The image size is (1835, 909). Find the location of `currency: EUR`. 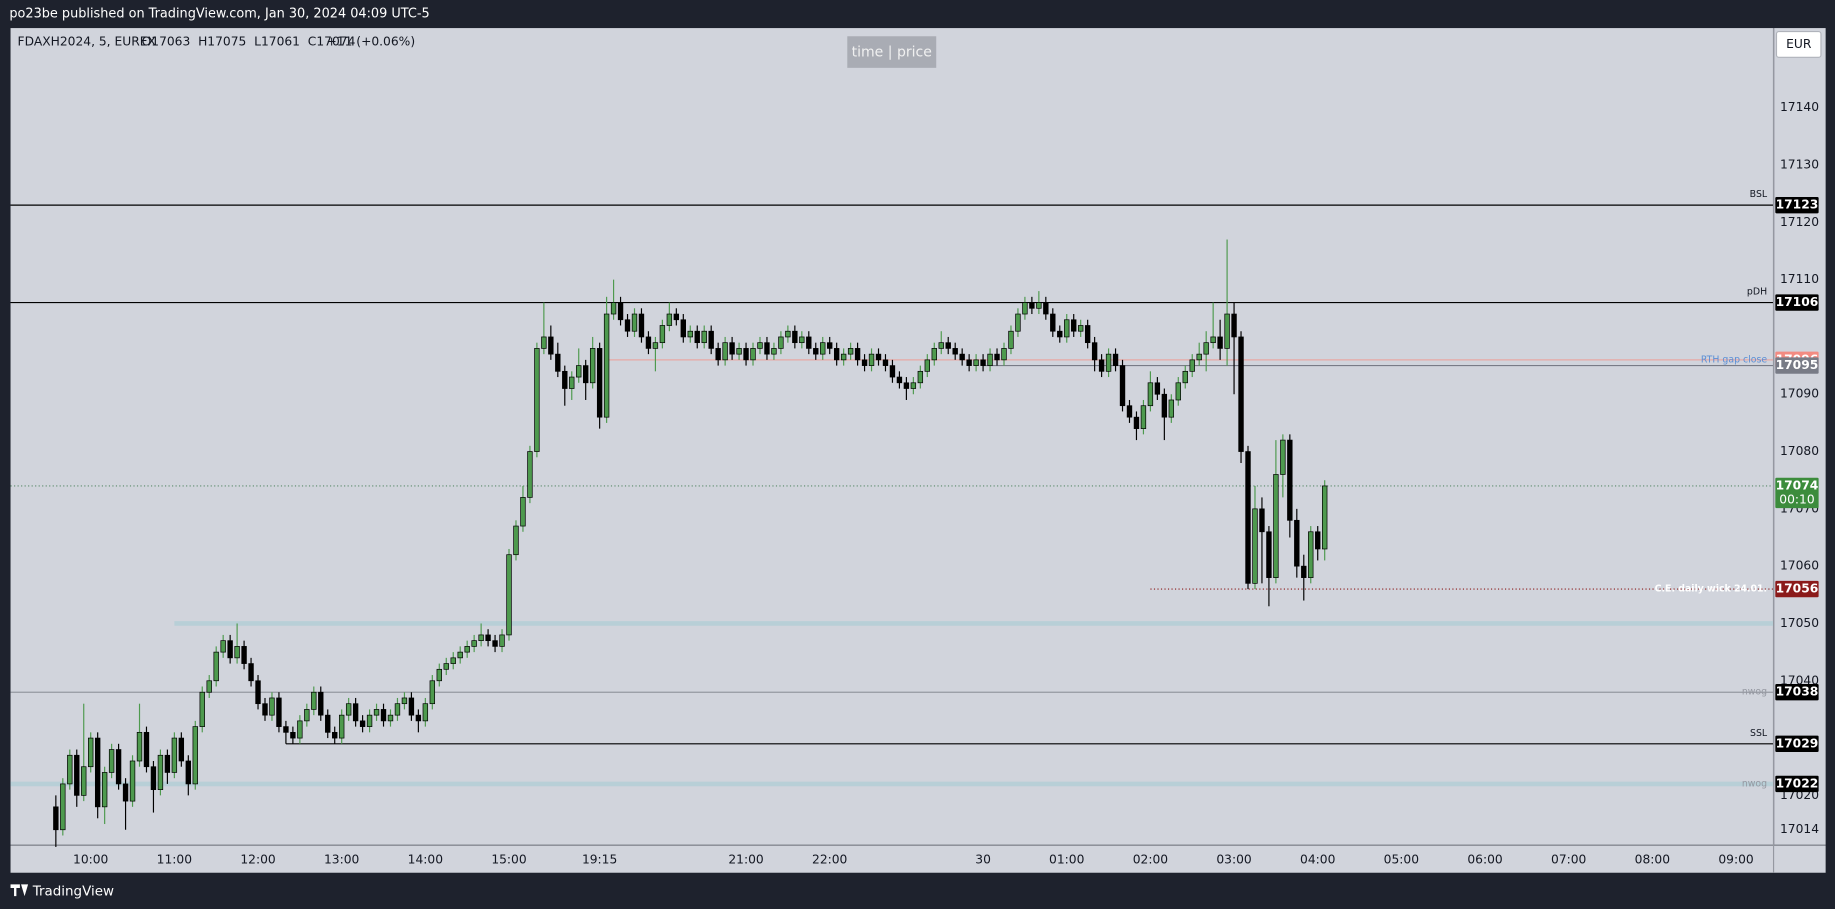

currency: EUR is located at coordinates (1799, 44).